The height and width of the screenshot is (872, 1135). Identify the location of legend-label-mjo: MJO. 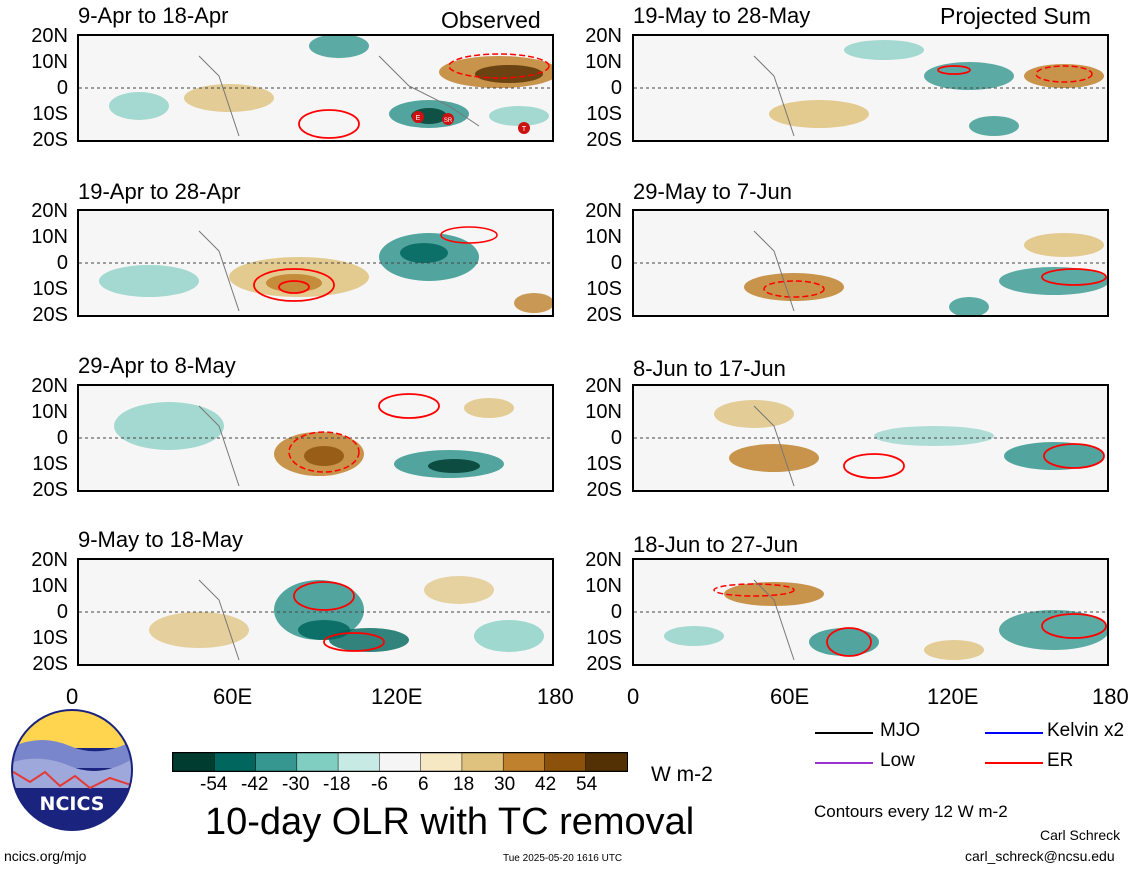
(900, 730).